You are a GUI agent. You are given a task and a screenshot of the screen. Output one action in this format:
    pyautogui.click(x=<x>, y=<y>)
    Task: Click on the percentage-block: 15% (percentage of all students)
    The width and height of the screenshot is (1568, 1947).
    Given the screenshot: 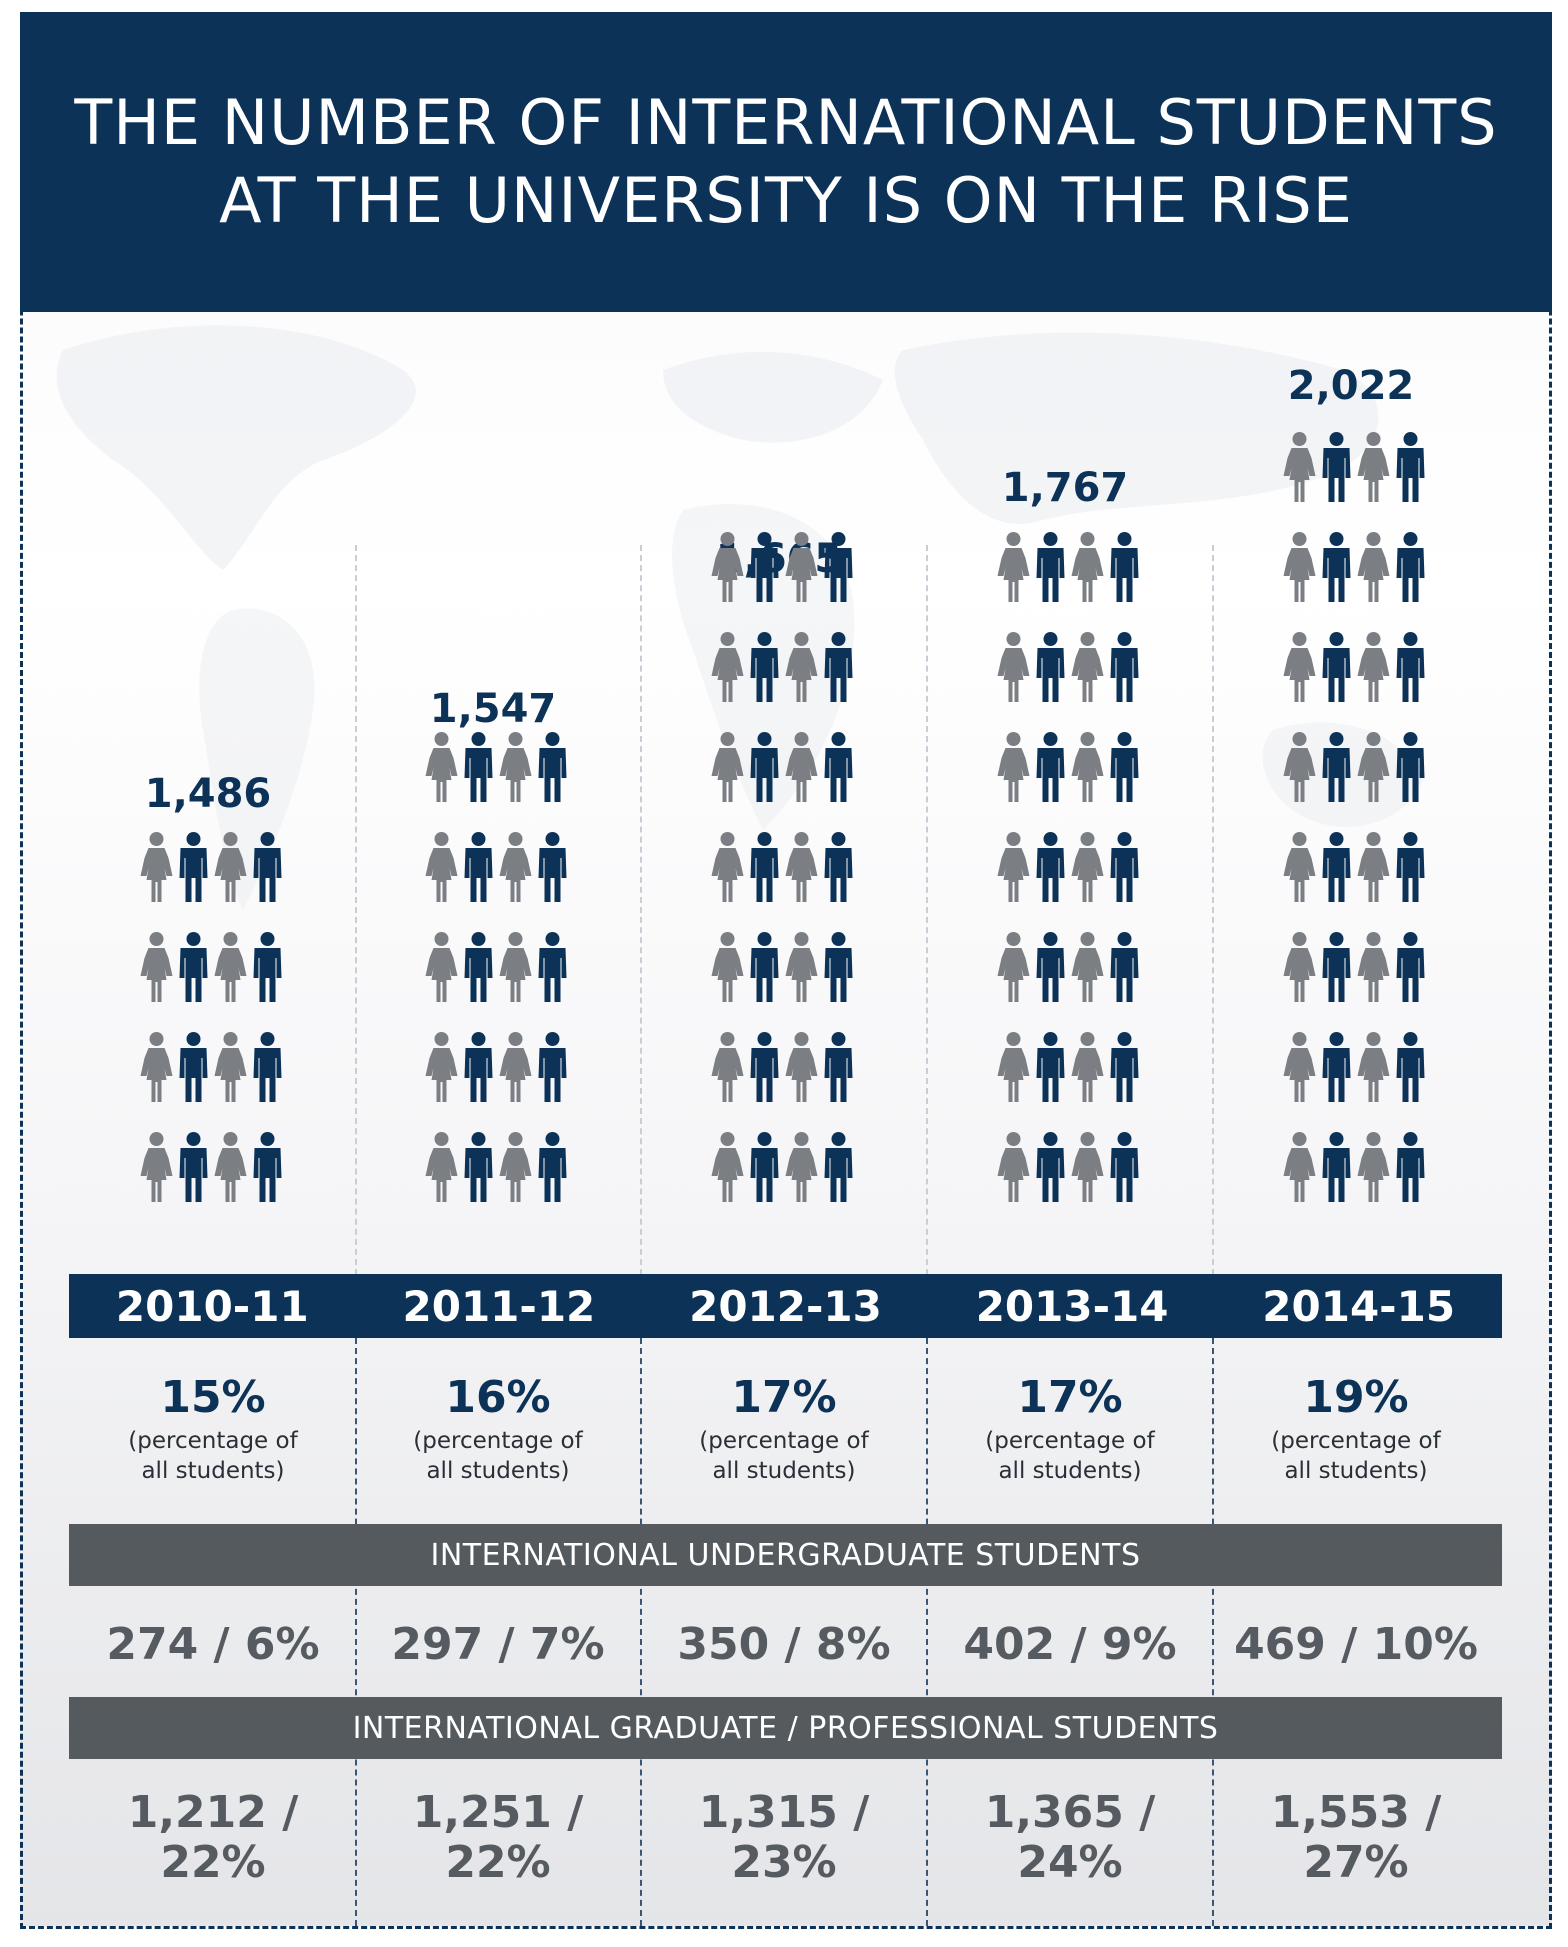 What is the action you would take?
    pyautogui.click(x=213, y=1429)
    